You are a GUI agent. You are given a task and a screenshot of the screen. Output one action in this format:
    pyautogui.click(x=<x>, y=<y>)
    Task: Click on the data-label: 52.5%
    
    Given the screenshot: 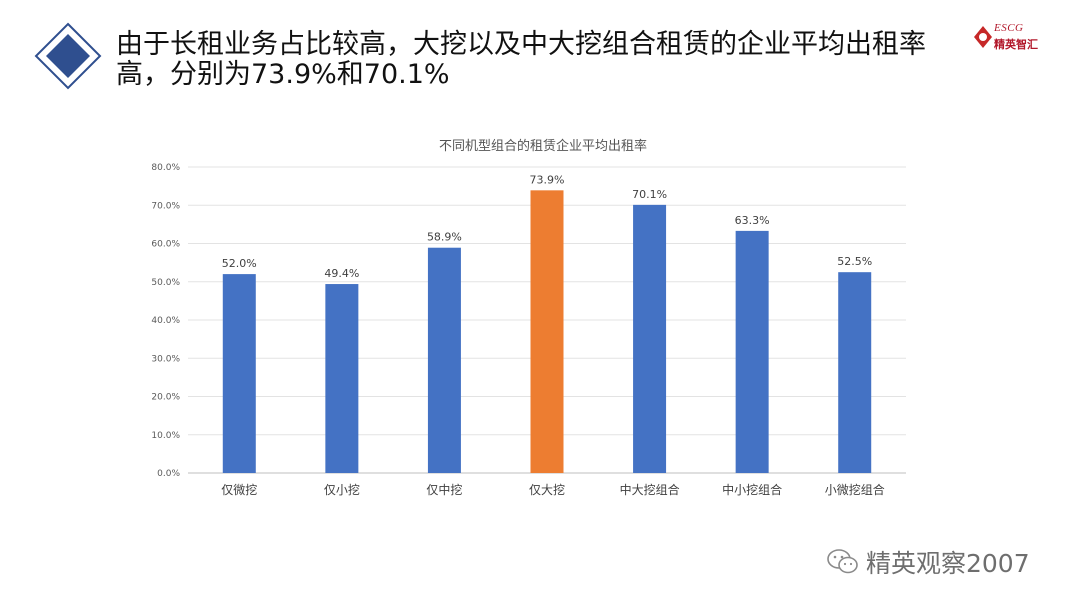 What is the action you would take?
    pyautogui.click(x=854, y=261)
    